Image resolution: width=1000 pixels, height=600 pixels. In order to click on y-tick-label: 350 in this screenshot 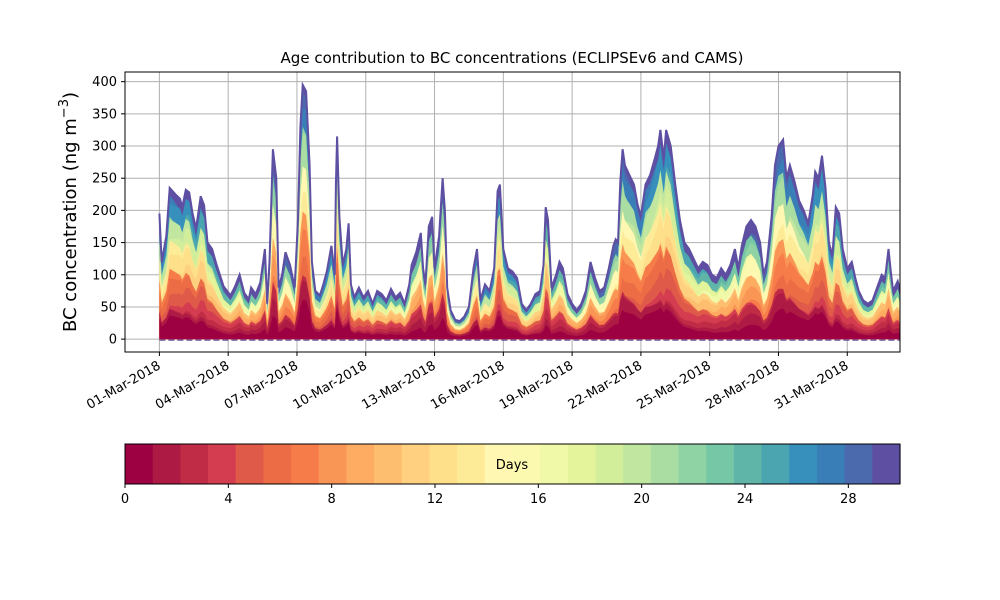, I will do `click(104, 114)`.